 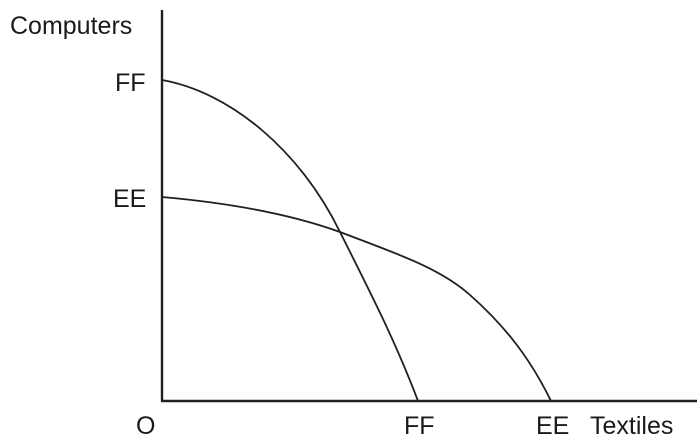 What do you see at coordinates (129, 199) in the screenshot?
I see `y-intercept-ee-label: EE` at bounding box center [129, 199].